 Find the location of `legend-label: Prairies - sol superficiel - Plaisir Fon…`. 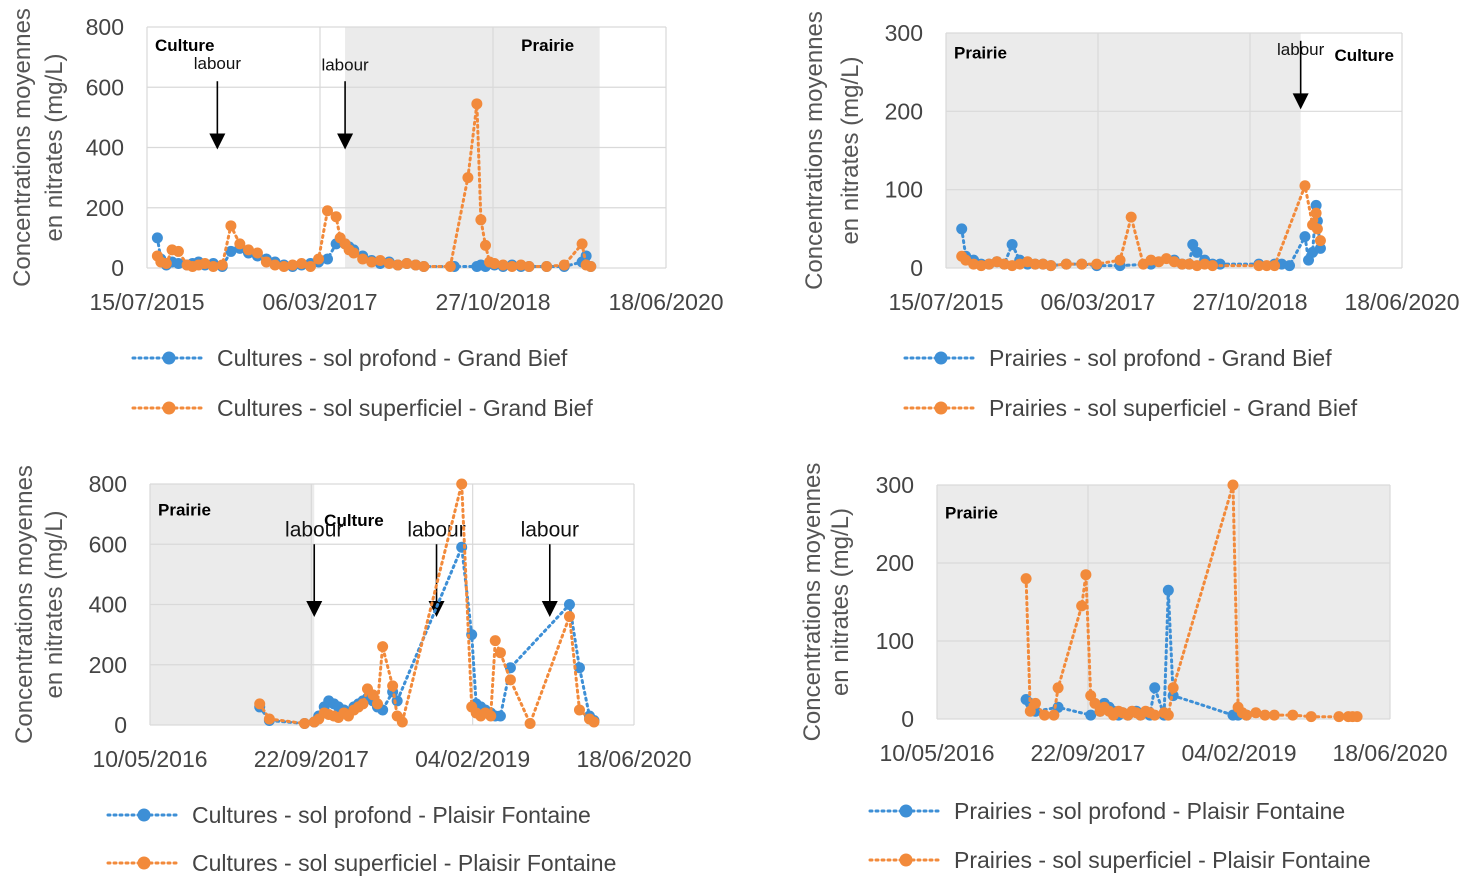

legend-label: Prairies - sol superficiel - Plaisir Fon… is located at coordinates (1162, 860).